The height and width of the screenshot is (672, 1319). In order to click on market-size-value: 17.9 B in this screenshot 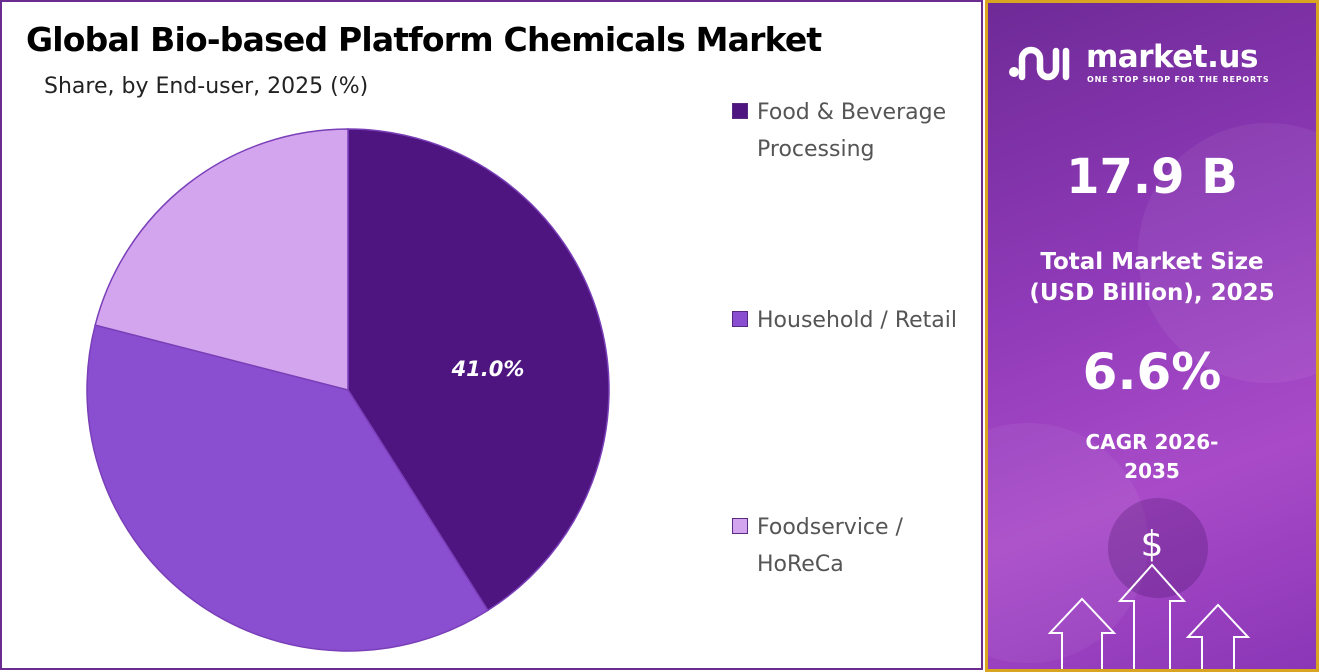, I will do `click(1152, 177)`.